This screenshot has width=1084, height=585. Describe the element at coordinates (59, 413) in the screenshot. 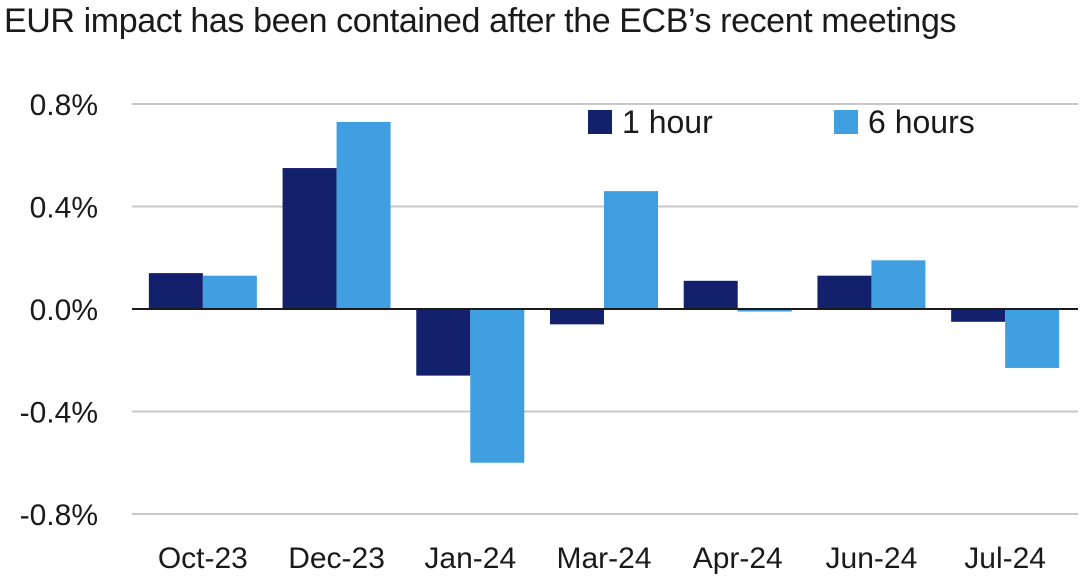

I see `y-tick-label: -0.4%` at that location.